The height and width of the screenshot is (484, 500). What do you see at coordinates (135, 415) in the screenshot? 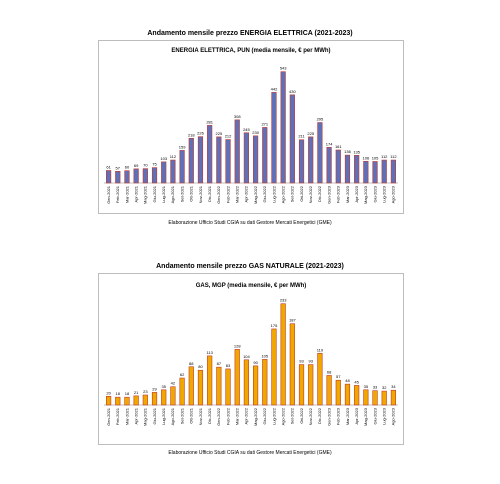
I see `chart2-x-tick-label: Apr-2021` at bounding box center [135, 415].